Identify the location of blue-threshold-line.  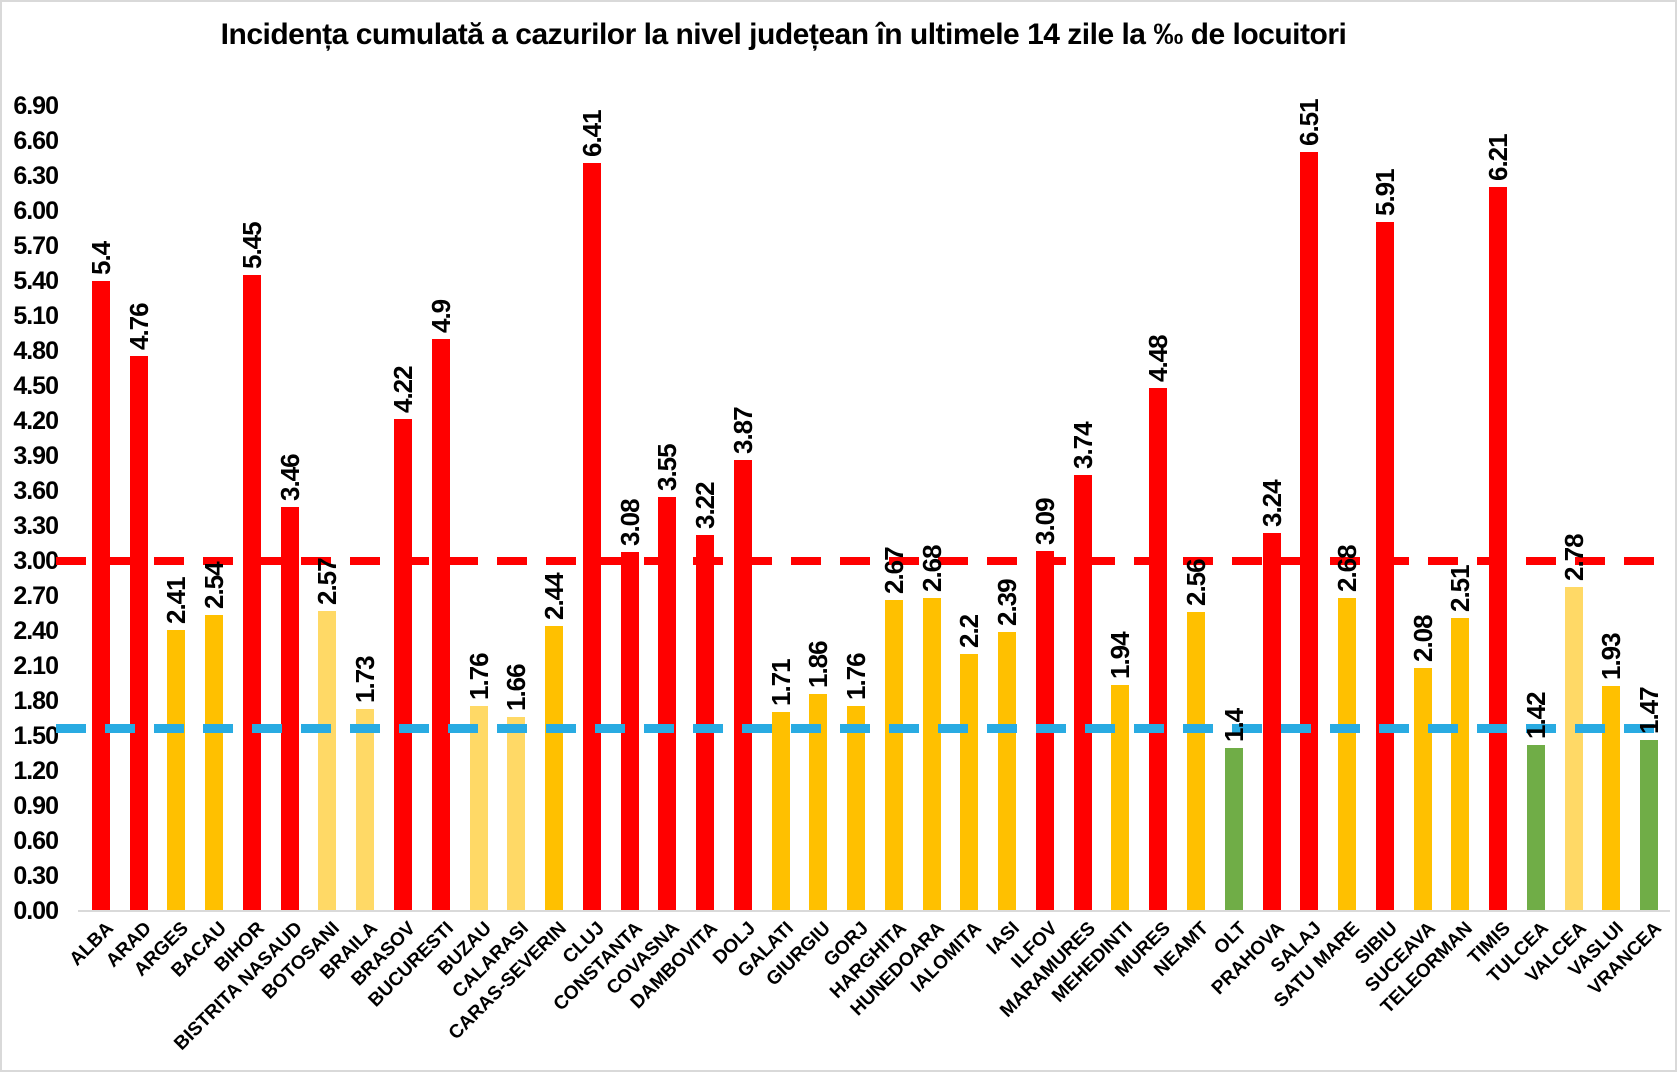
(863, 728).